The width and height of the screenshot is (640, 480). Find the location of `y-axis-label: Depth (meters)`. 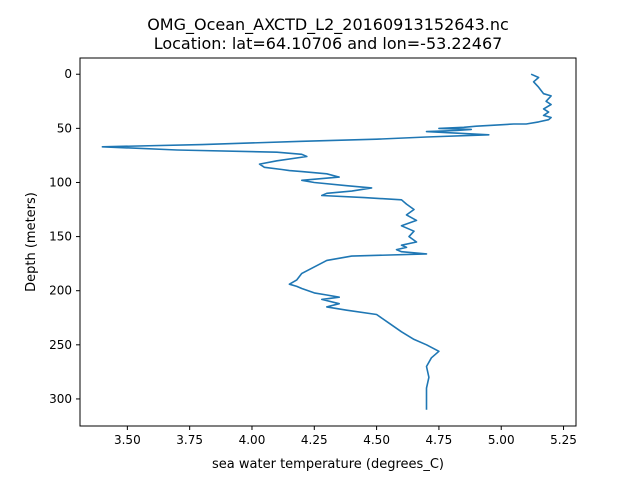

y-axis-label: Depth (meters) is located at coordinates (31, 242).